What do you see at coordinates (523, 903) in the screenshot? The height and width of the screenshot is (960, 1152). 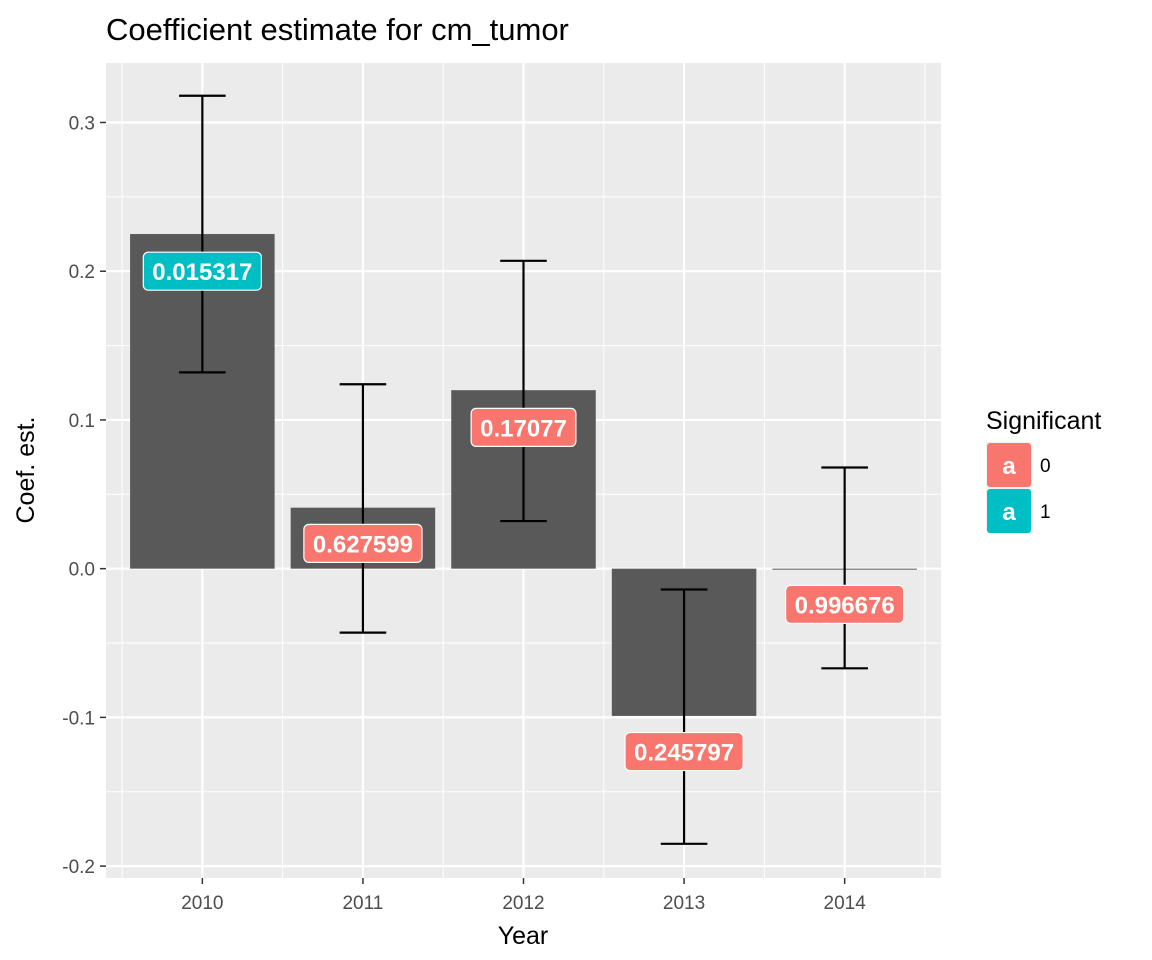 I see `x-tick-label: 2012` at bounding box center [523, 903].